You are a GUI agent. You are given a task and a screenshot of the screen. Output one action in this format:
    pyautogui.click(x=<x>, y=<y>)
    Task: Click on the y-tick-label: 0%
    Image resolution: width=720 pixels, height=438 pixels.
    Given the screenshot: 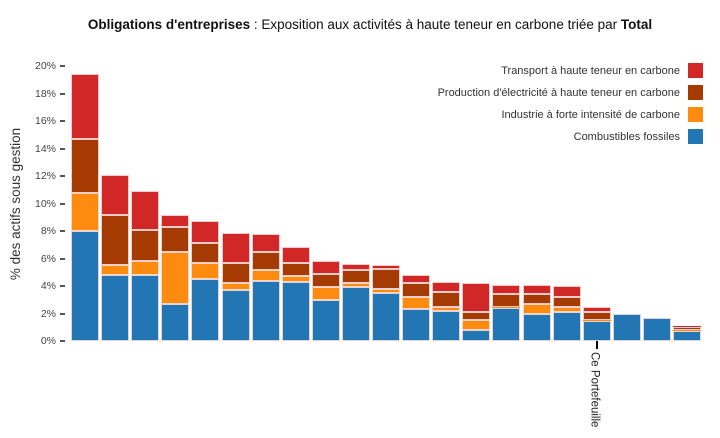 What is the action you would take?
    pyautogui.click(x=48, y=341)
    